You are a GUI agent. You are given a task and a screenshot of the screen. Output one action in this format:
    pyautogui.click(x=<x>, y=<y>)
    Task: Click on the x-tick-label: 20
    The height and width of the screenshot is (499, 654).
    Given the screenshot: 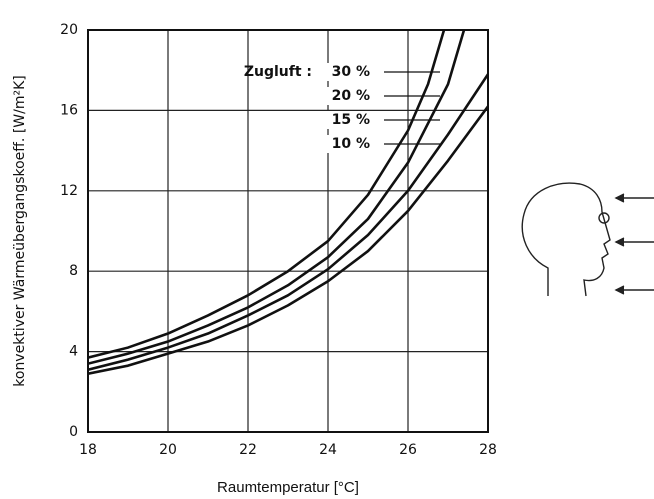 What is the action you would take?
    pyautogui.click(x=168, y=450)
    